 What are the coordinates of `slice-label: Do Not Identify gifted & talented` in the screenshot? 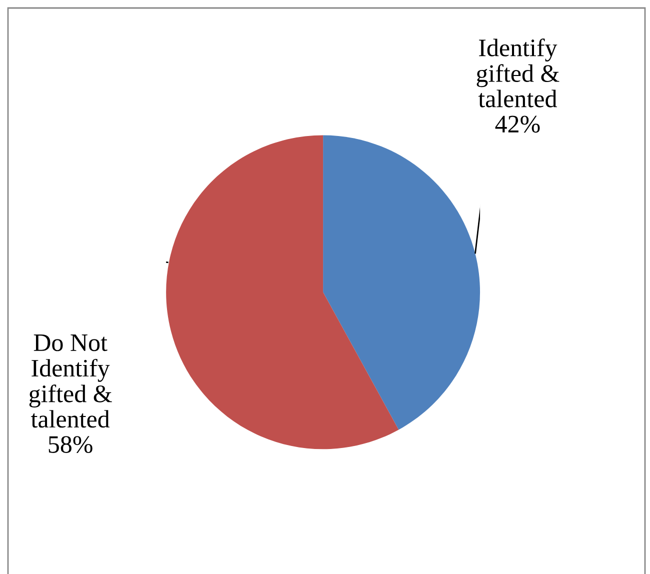 It's located at (70, 381).